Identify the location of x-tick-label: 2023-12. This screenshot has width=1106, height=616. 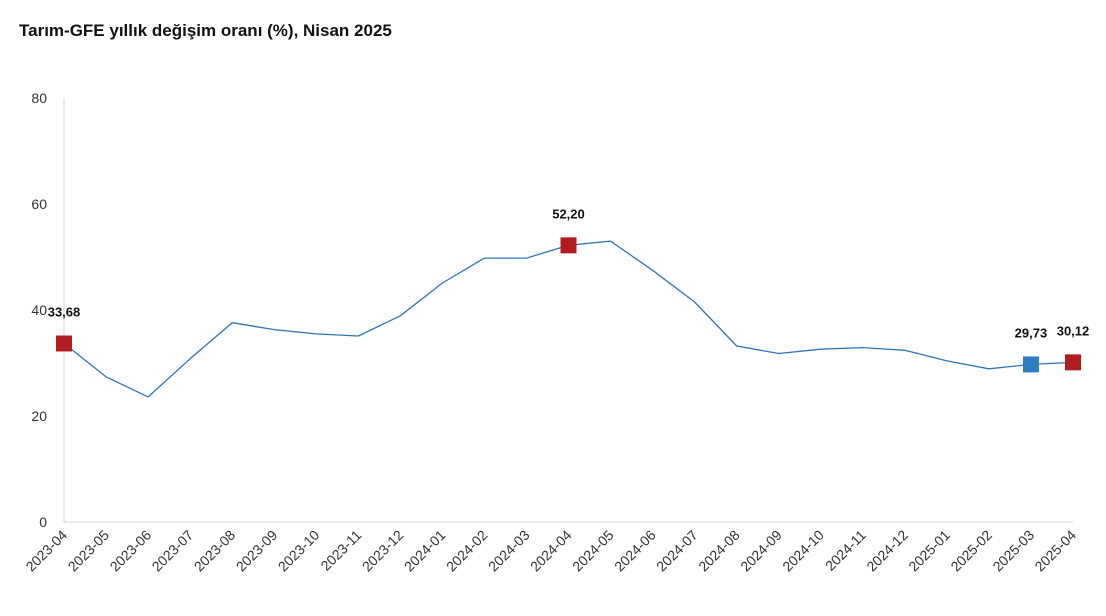
(383, 551).